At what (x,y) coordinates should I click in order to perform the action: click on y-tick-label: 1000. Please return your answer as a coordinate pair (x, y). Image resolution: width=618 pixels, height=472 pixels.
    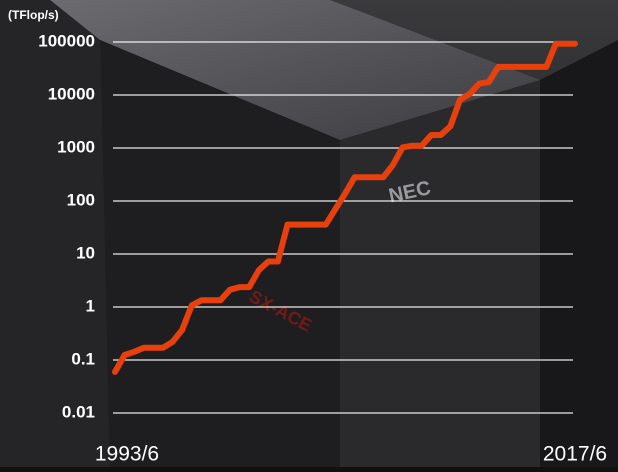
    Looking at the image, I should click on (76, 146).